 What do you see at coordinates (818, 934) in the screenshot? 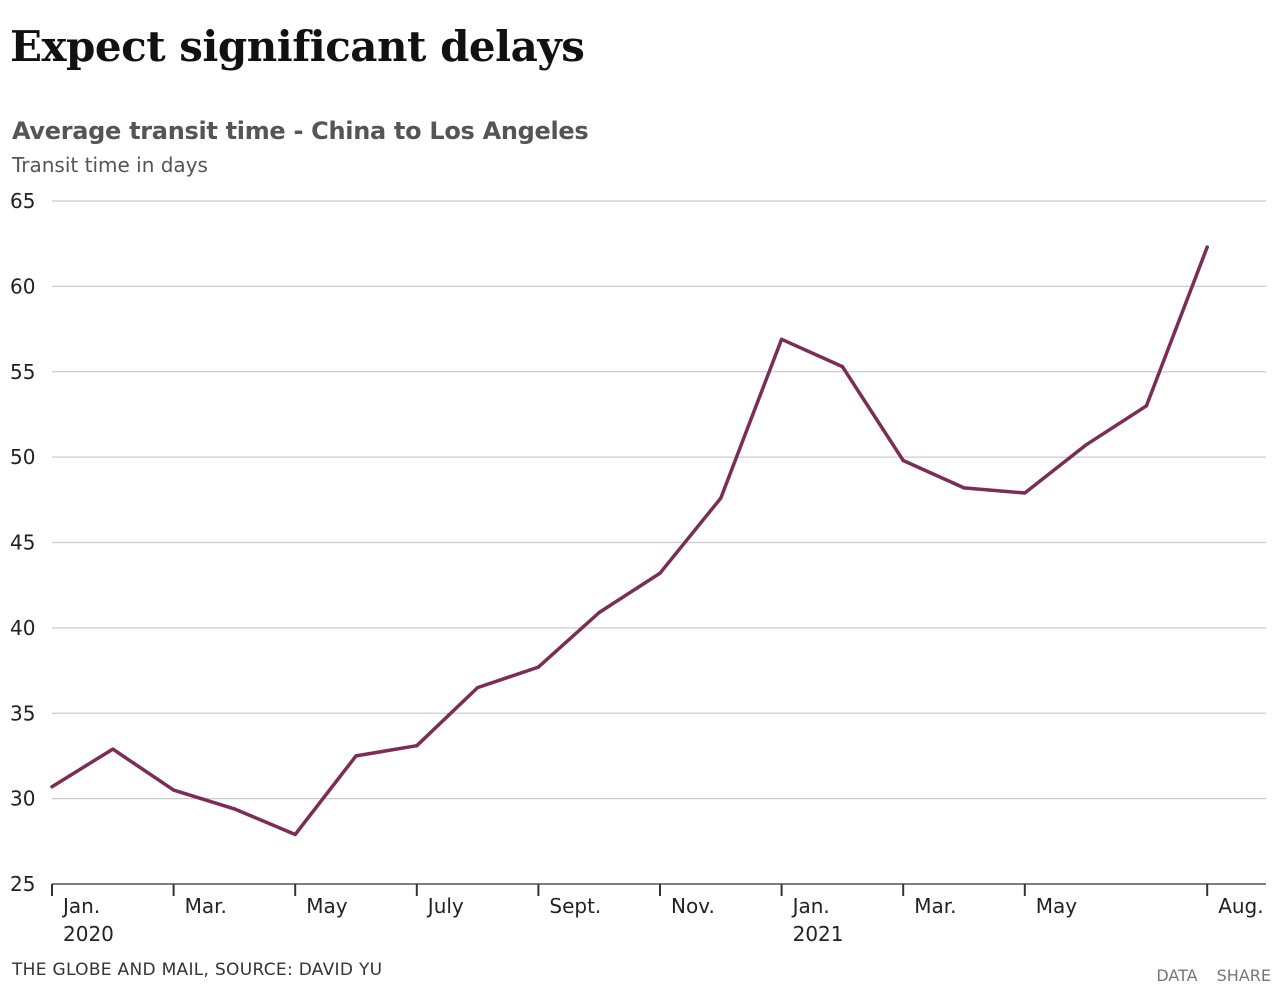
I see `x-tick-year-label: 2021` at bounding box center [818, 934].